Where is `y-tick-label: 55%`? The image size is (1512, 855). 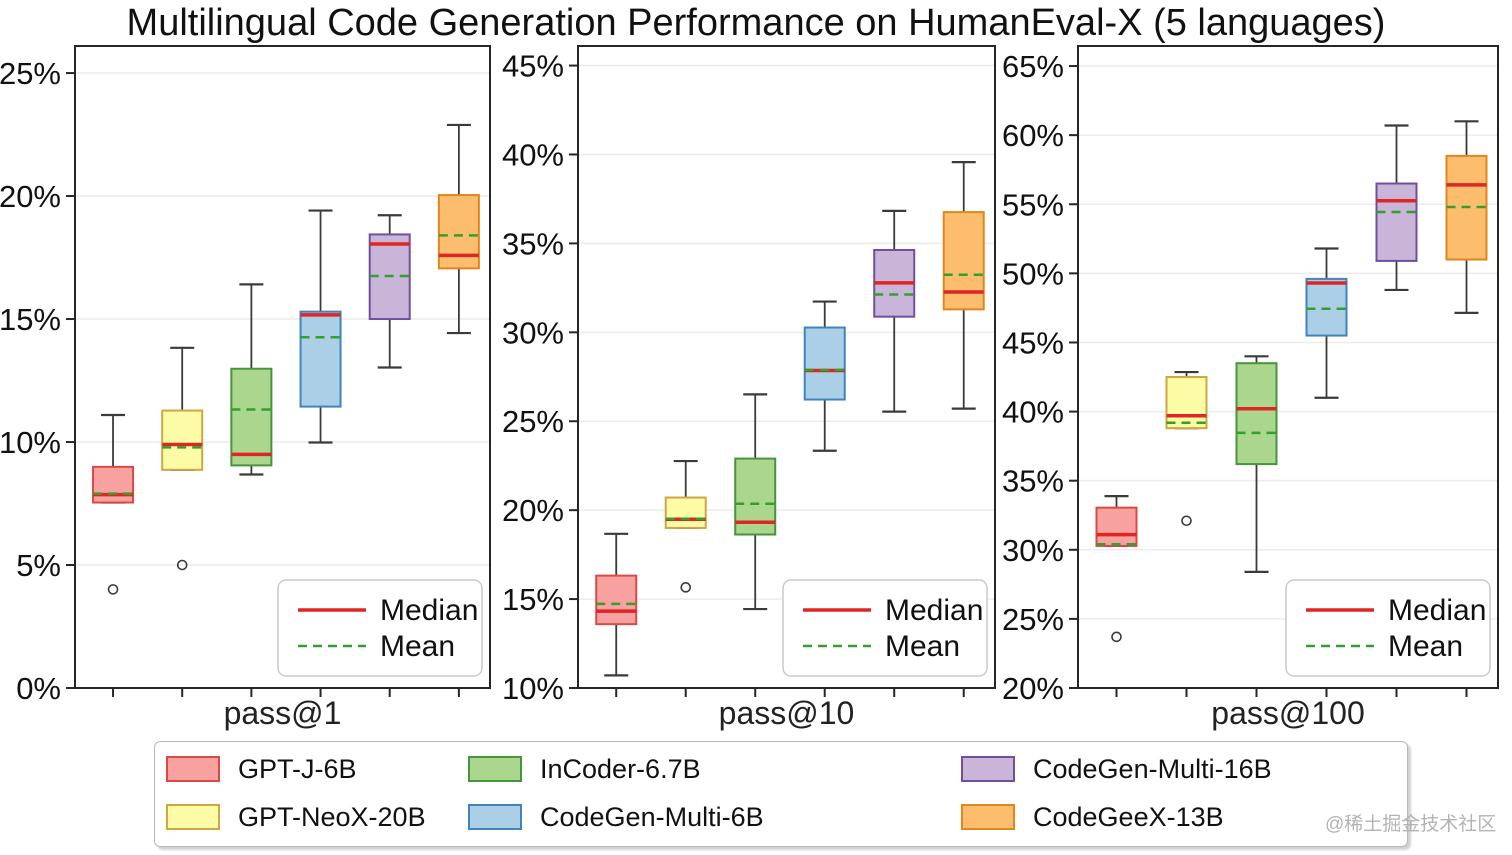
y-tick-label: 55% is located at coordinates (1033, 204).